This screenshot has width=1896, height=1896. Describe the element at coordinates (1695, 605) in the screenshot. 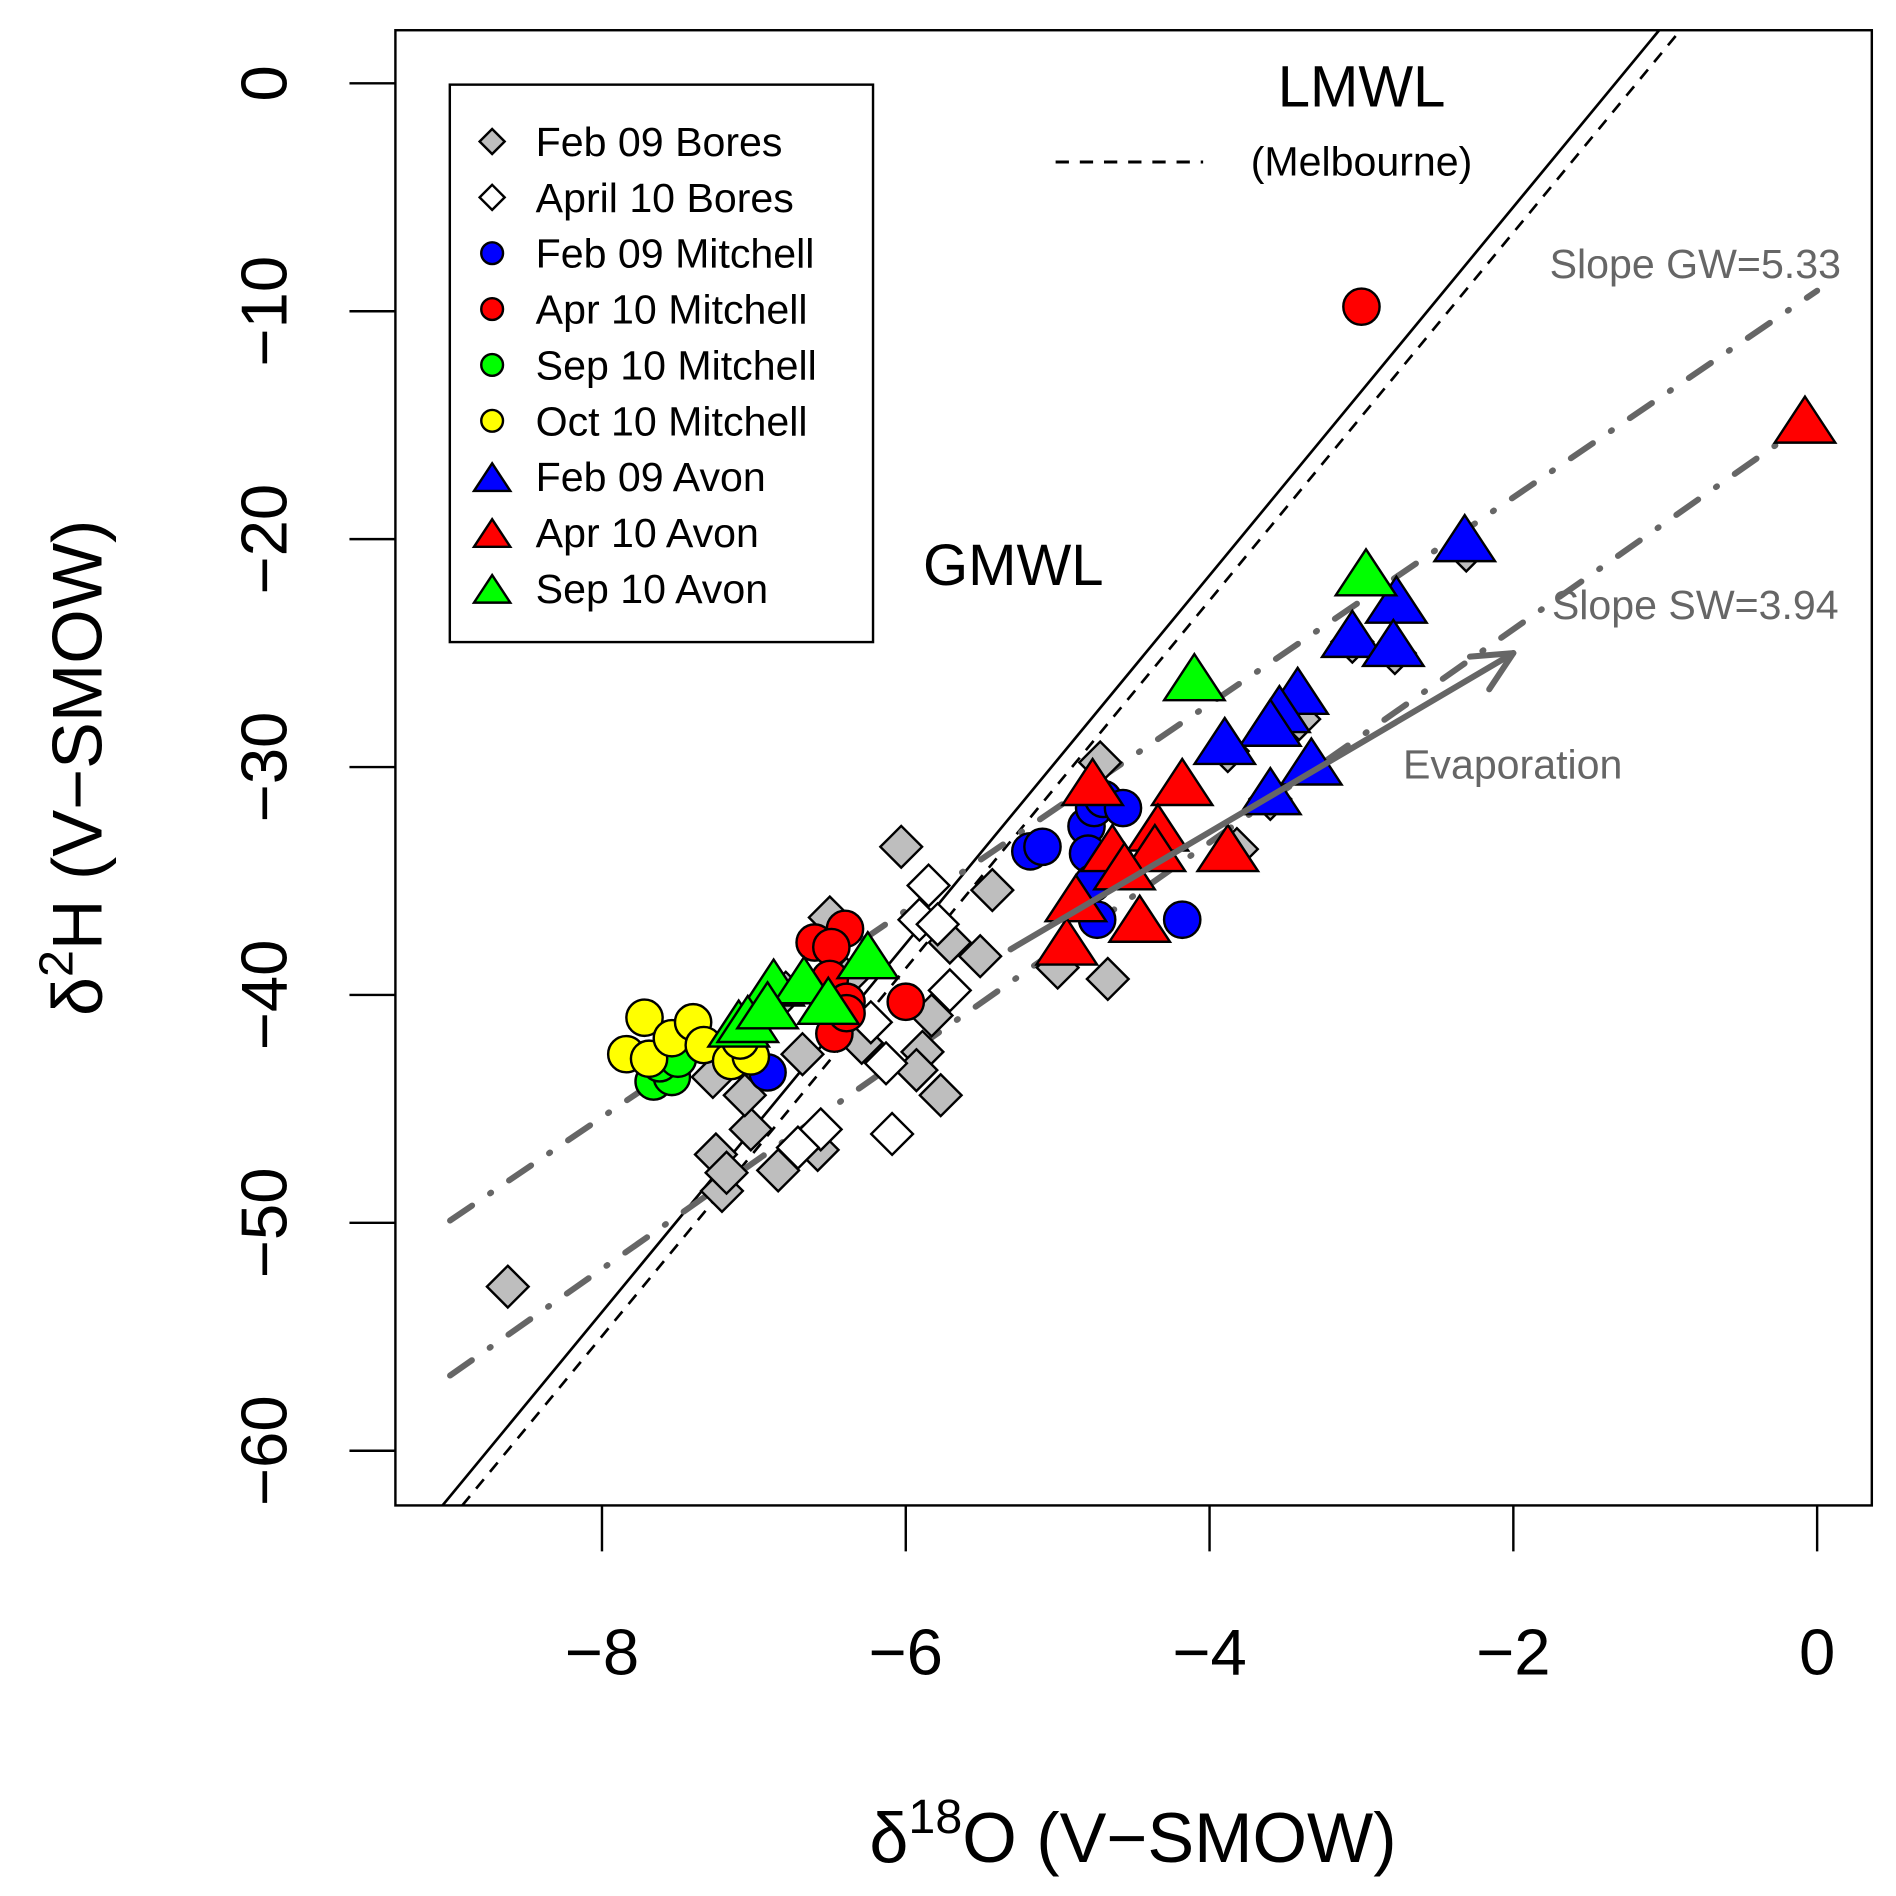

I see `slope-sw-label: Slope SW=3.94` at that location.